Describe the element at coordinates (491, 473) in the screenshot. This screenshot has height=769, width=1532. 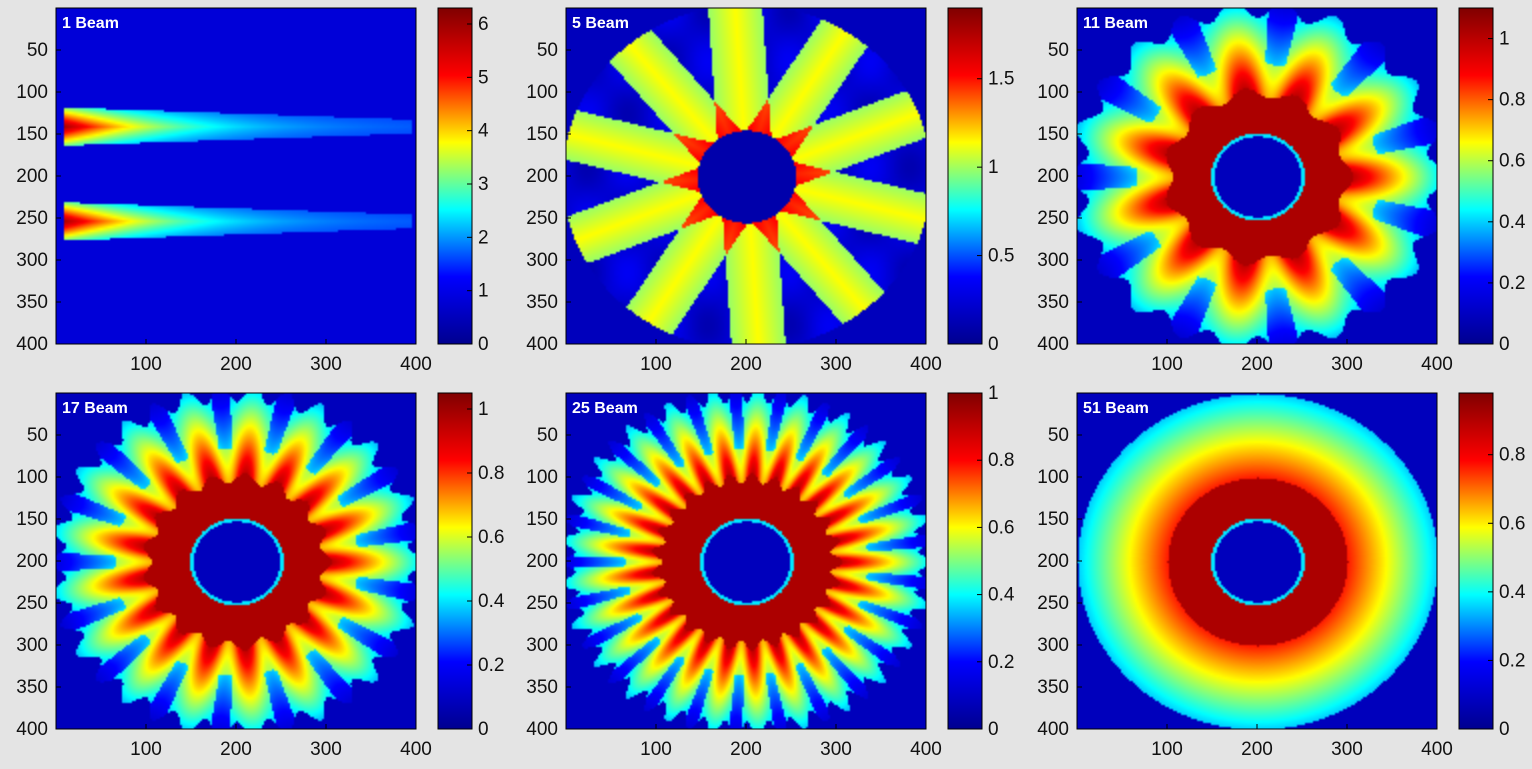
I see `colorbar-tick-label: 0.8` at that location.